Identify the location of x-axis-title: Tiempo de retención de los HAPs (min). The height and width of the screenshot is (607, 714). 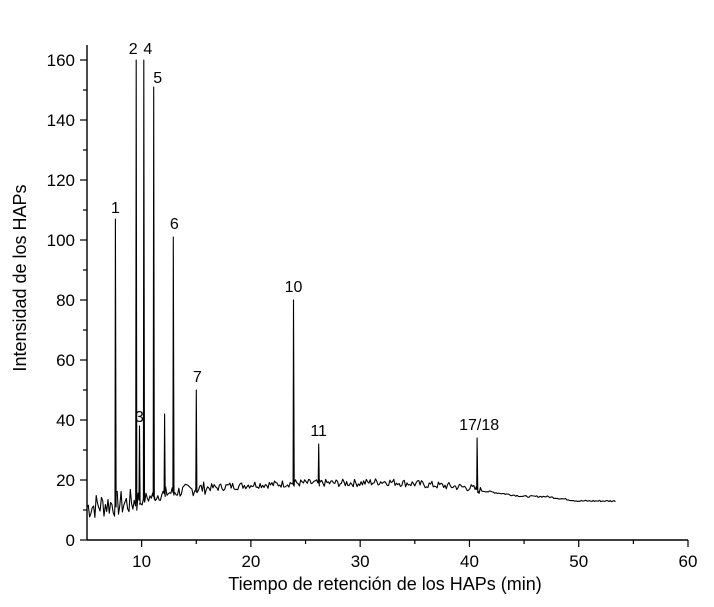
(384, 584).